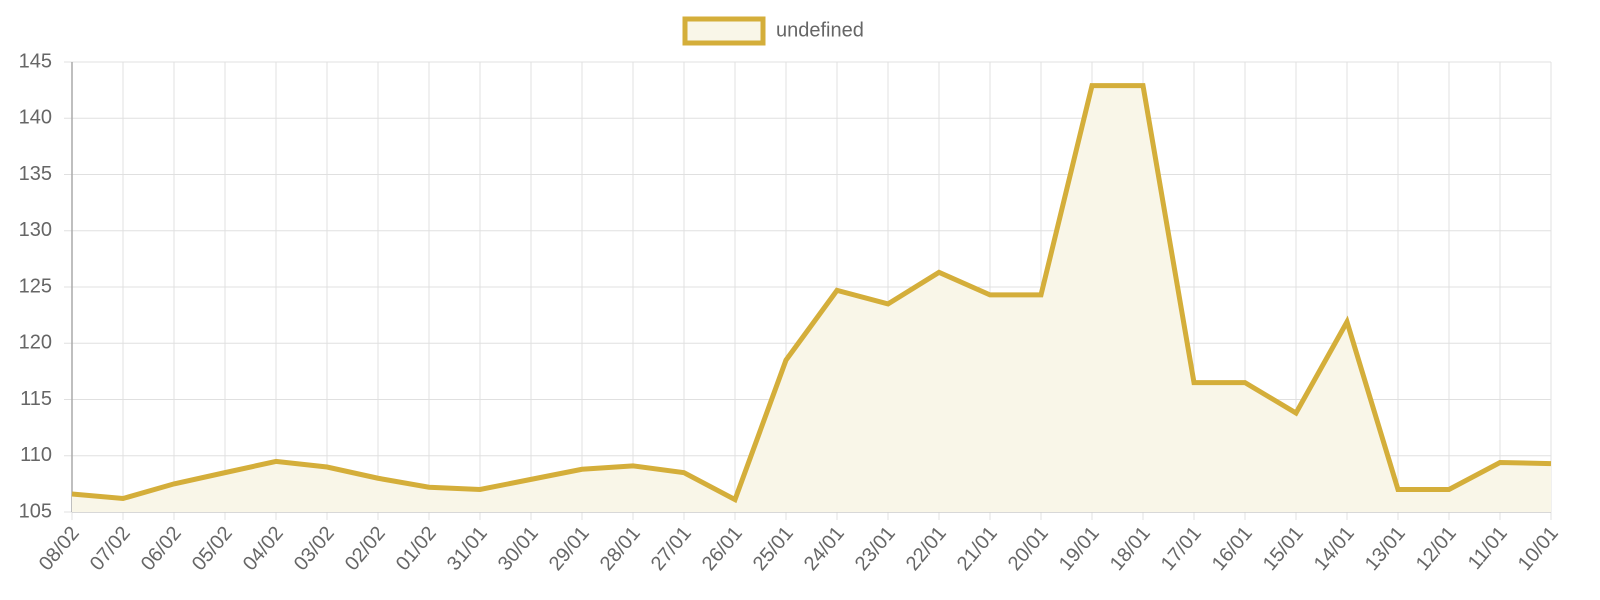 The height and width of the screenshot is (600, 1600). Describe the element at coordinates (35, 230) in the screenshot. I see `y-tick-label: 130` at that location.